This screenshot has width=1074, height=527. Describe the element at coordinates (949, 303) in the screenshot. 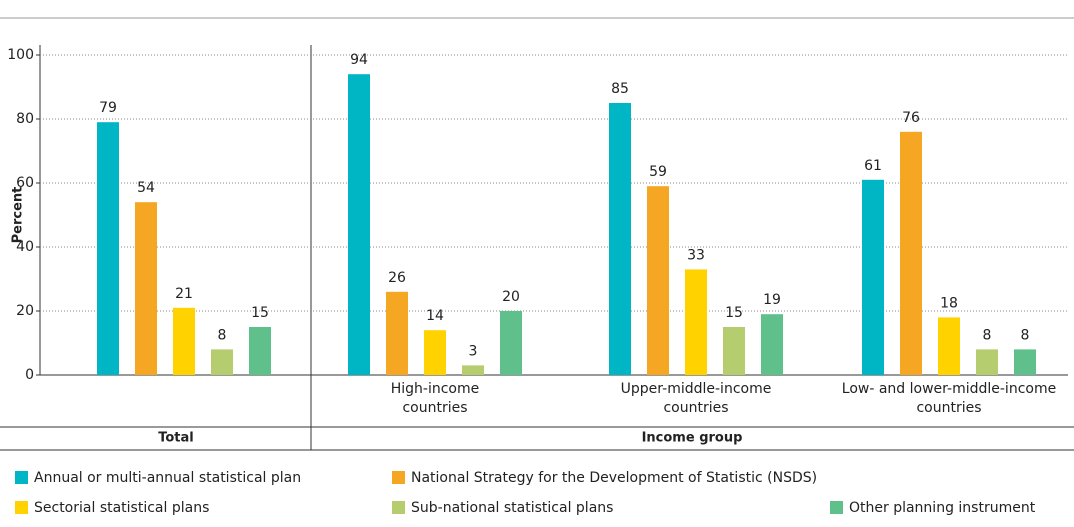

I see `data-label: 18` at that location.